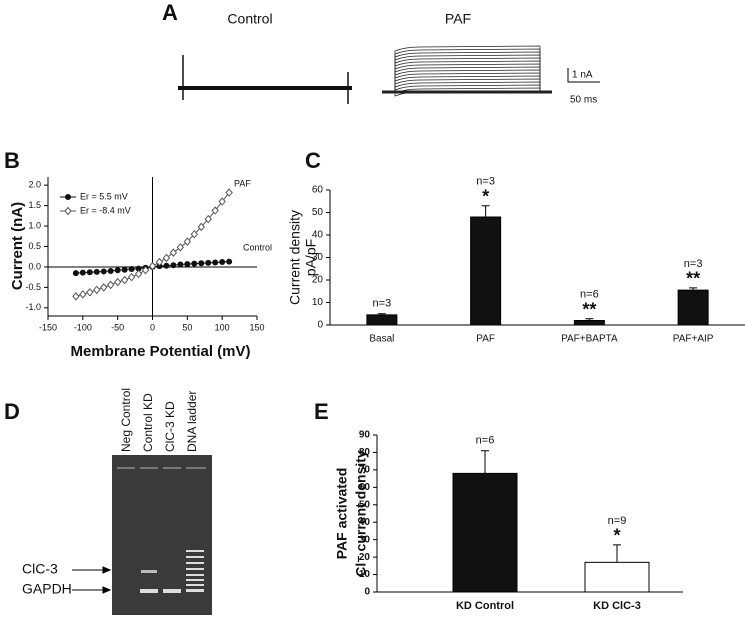 This screenshot has width=745, height=619. Describe the element at coordinates (311, 257) in the screenshot. I see `y-axis-label: pA/pF` at that location.